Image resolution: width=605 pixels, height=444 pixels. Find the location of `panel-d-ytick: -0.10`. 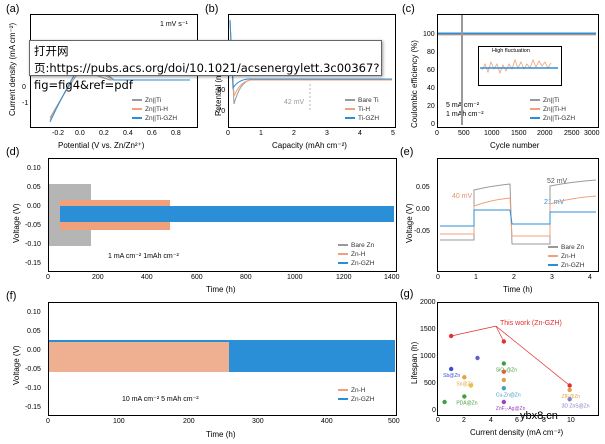

panel-d-ytick: -0.10 is located at coordinates (33, 244).